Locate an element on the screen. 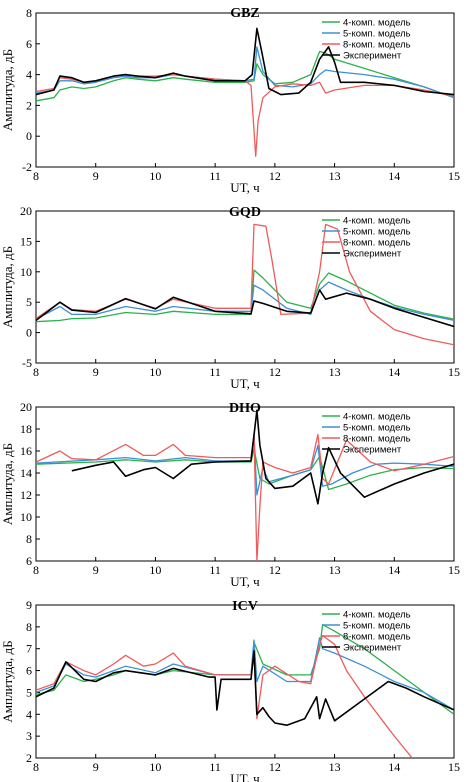  series-group is located at coordinates (245, 284).